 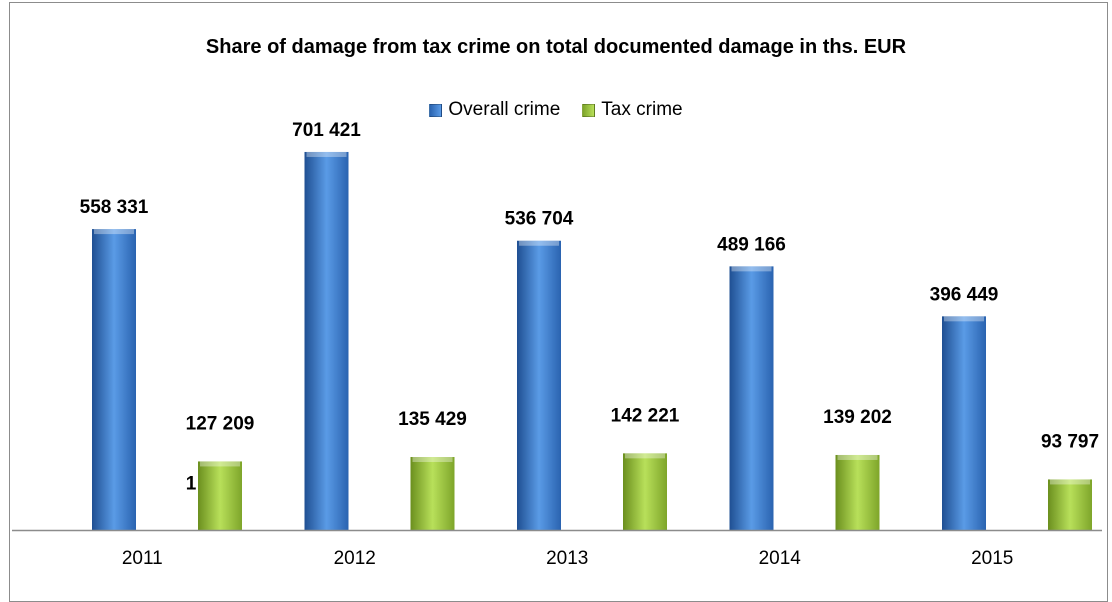 I want to click on legend-swatch-tax-crime, so click(x=589, y=110).